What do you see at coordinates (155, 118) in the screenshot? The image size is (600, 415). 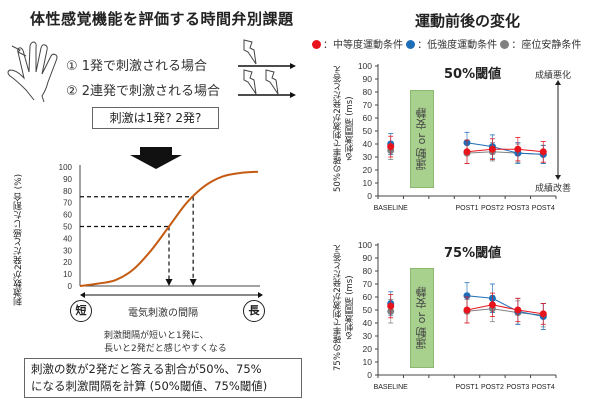 I see `question-box: 刺激は1発? 2発?` at bounding box center [155, 118].